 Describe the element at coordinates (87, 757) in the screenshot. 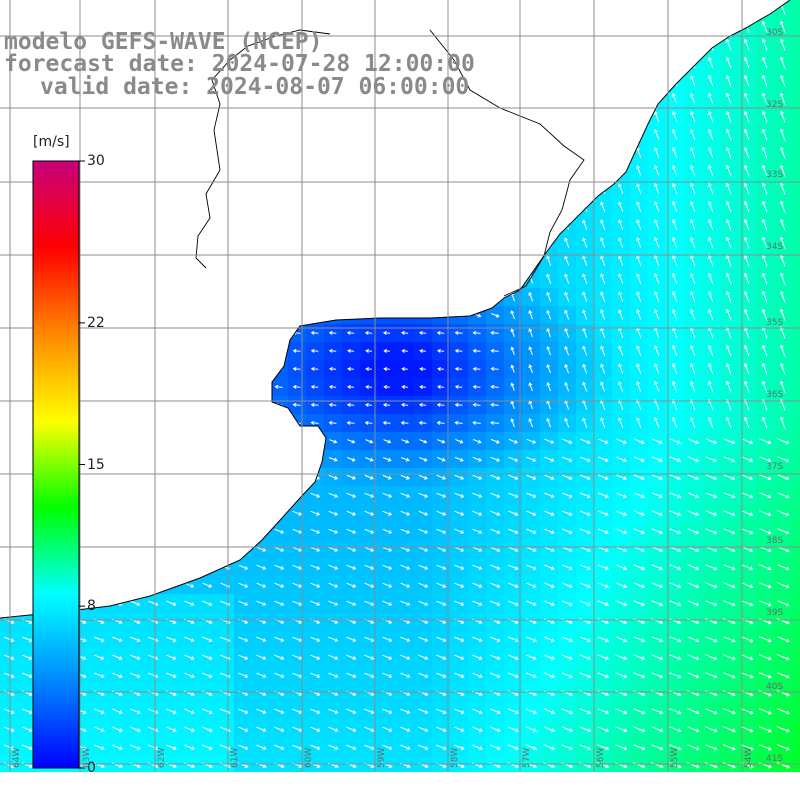

I see `longitude-label: 63W` at that location.